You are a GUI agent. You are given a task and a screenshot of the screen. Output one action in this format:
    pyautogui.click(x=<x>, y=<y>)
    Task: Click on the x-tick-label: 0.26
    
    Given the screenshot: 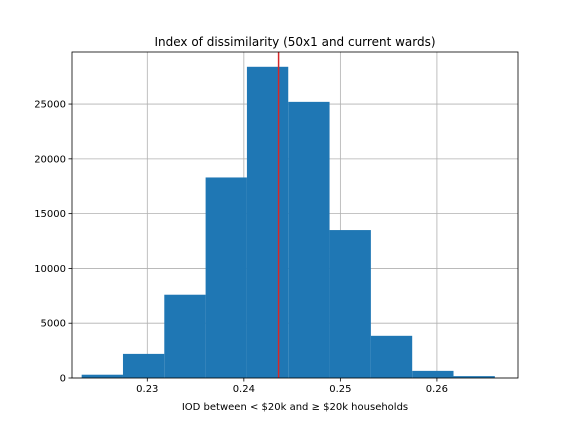 What is the action you would take?
    pyautogui.click(x=437, y=389)
    